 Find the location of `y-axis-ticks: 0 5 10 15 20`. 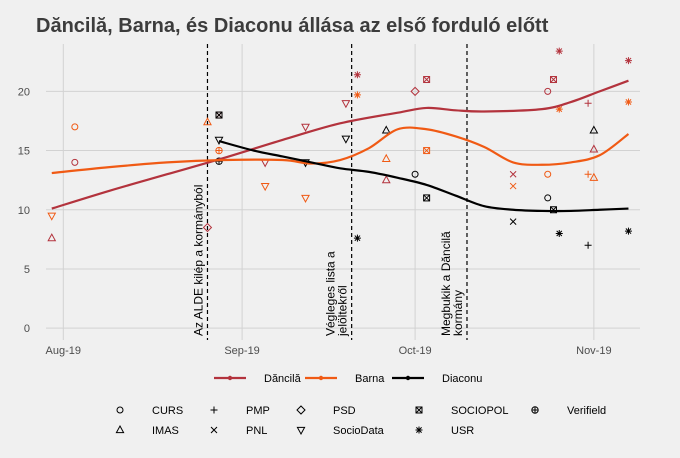

y-axis-ticks: 0 5 10 15 20 is located at coordinates (24, 210).